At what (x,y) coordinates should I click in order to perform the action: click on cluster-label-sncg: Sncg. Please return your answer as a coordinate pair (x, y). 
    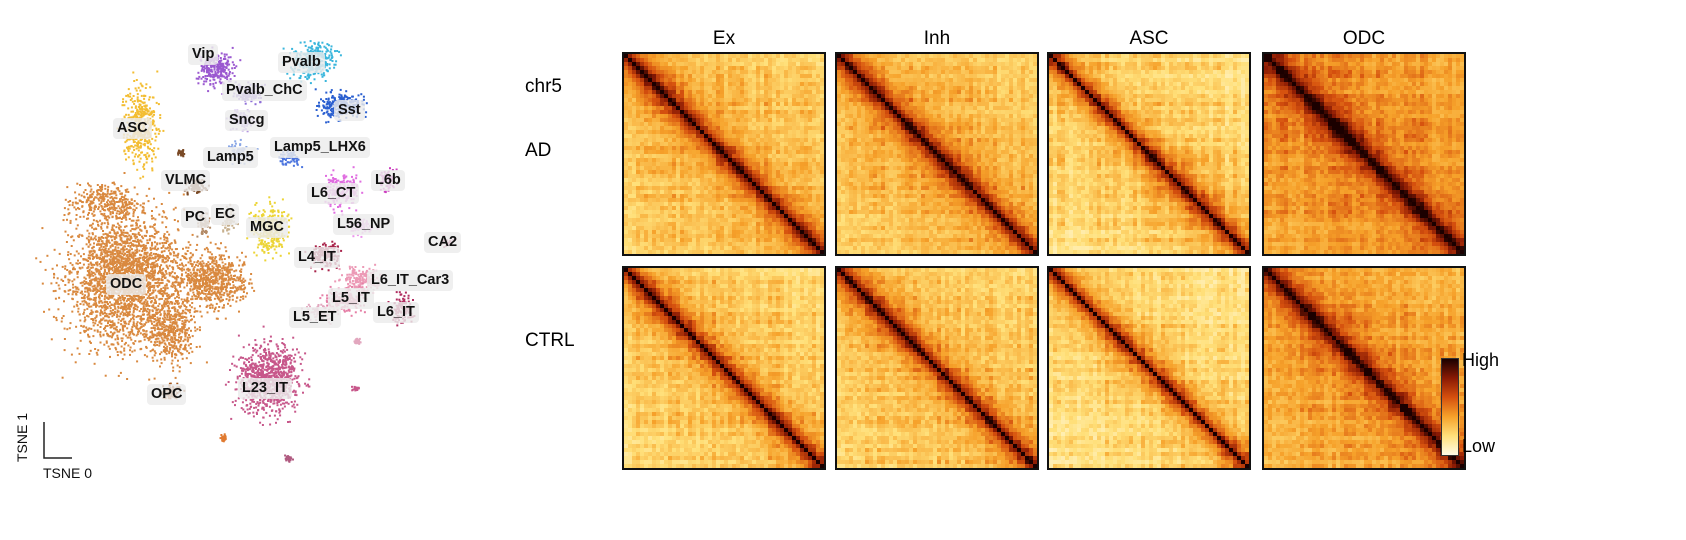
    Looking at the image, I should click on (247, 120).